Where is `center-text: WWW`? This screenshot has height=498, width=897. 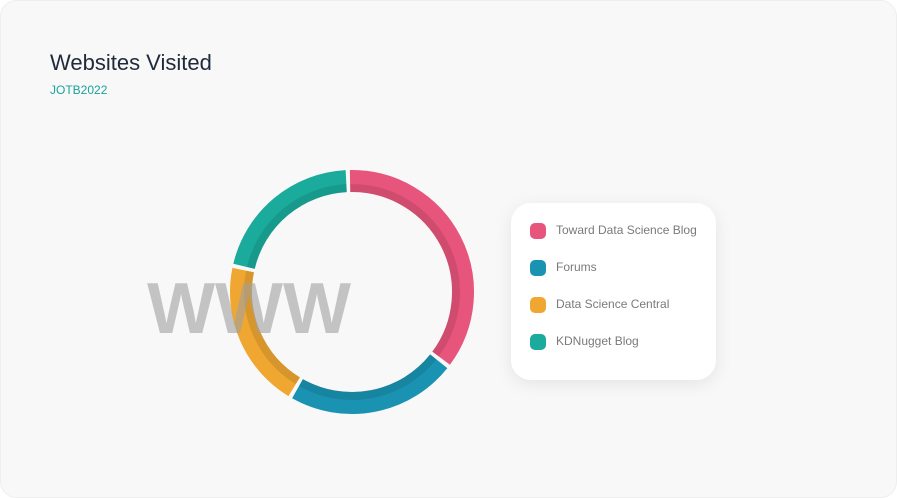 center-text: WWW is located at coordinates (249, 309).